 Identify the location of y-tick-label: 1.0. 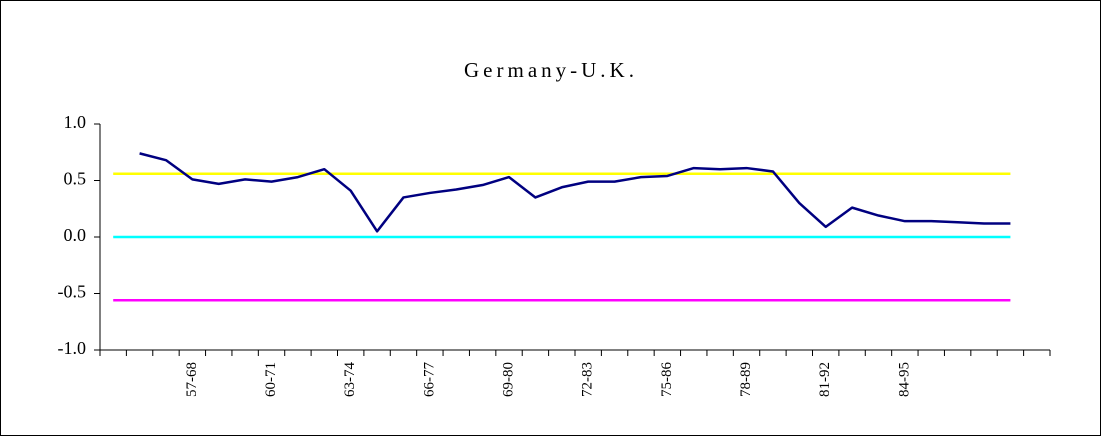
(75, 122).